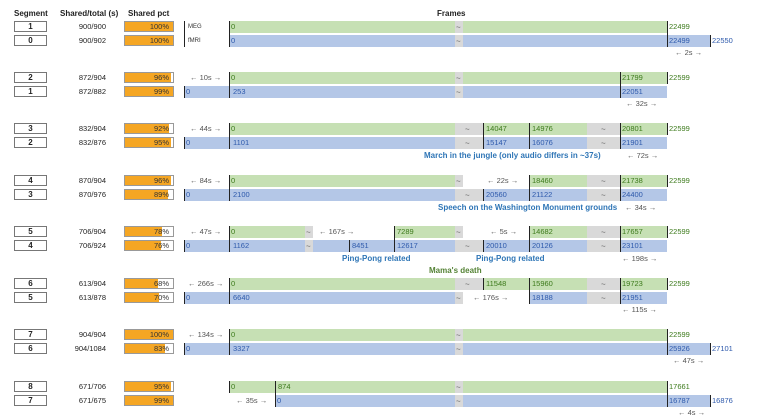 This screenshot has height=419, width=759. Describe the element at coordinates (722, 348) in the screenshot. I see `frame-label: 27101` at that location.